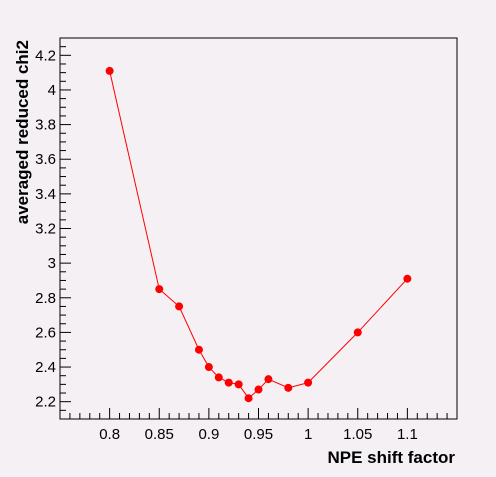  I want to click on x-tick-label: 0.9, so click(208, 434).